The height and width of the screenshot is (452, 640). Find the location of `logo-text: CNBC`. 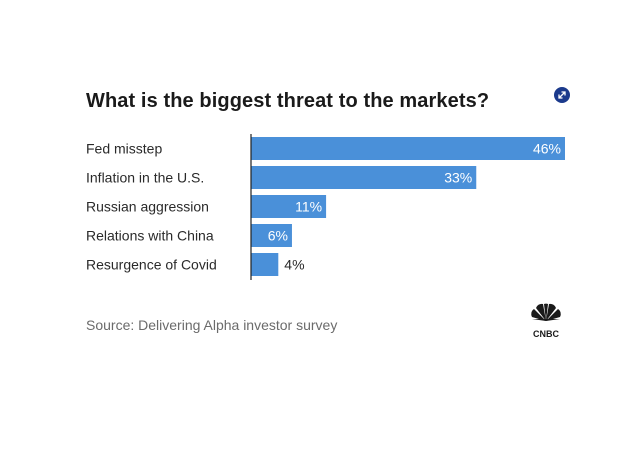

logo-text: CNBC is located at coordinates (546, 334).